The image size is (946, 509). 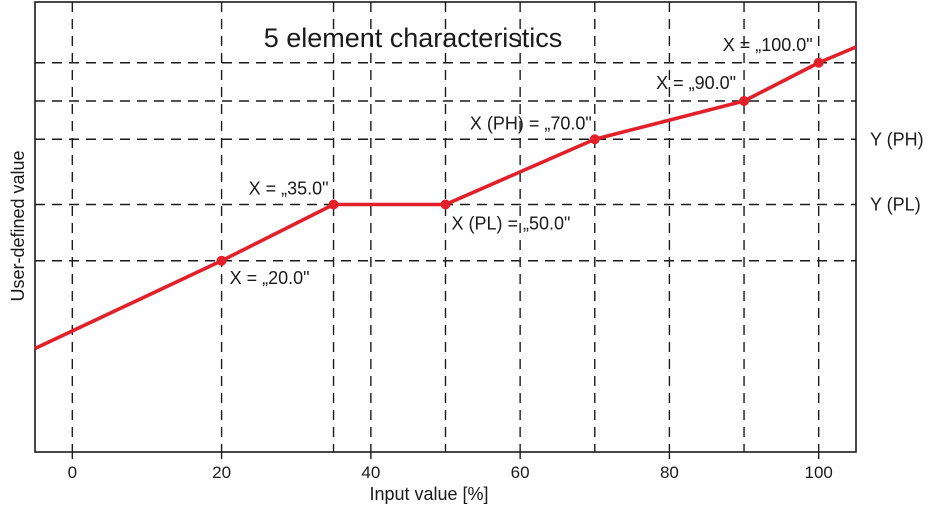 I want to click on y-reference-label: Y (PL), so click(x=895, y=205).